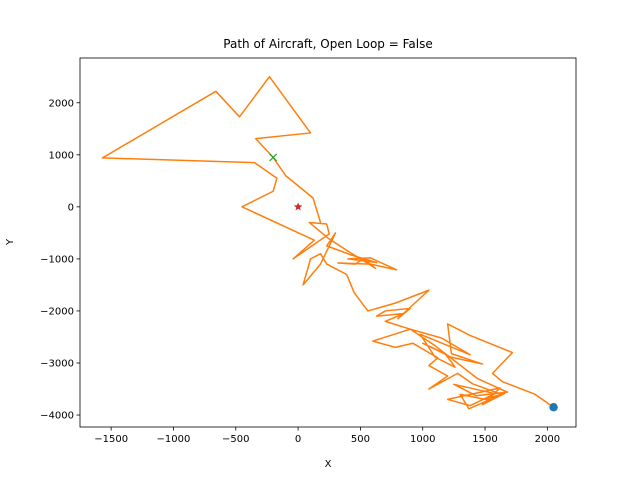  Describe the element at coordinates (57, 311) in the screenshot. I see `y-tick-label: −2000` at that location.